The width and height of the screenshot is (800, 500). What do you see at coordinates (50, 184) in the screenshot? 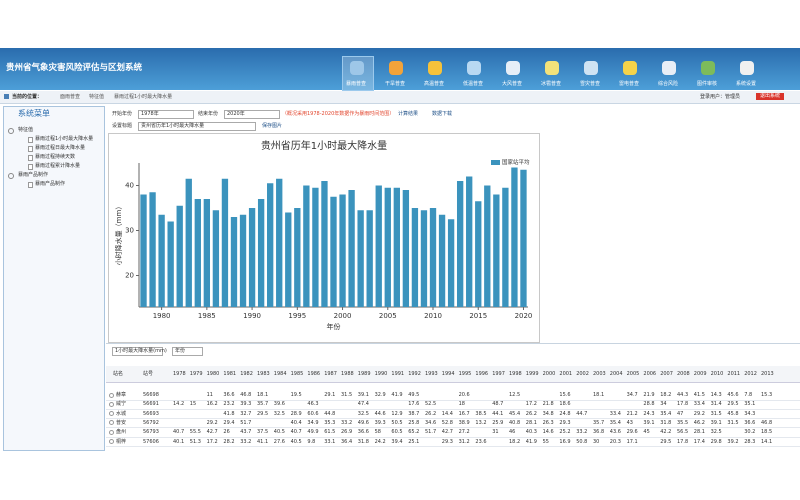
I see `tree-item: 暴雨产品制作` at bounding box center [50, 184].